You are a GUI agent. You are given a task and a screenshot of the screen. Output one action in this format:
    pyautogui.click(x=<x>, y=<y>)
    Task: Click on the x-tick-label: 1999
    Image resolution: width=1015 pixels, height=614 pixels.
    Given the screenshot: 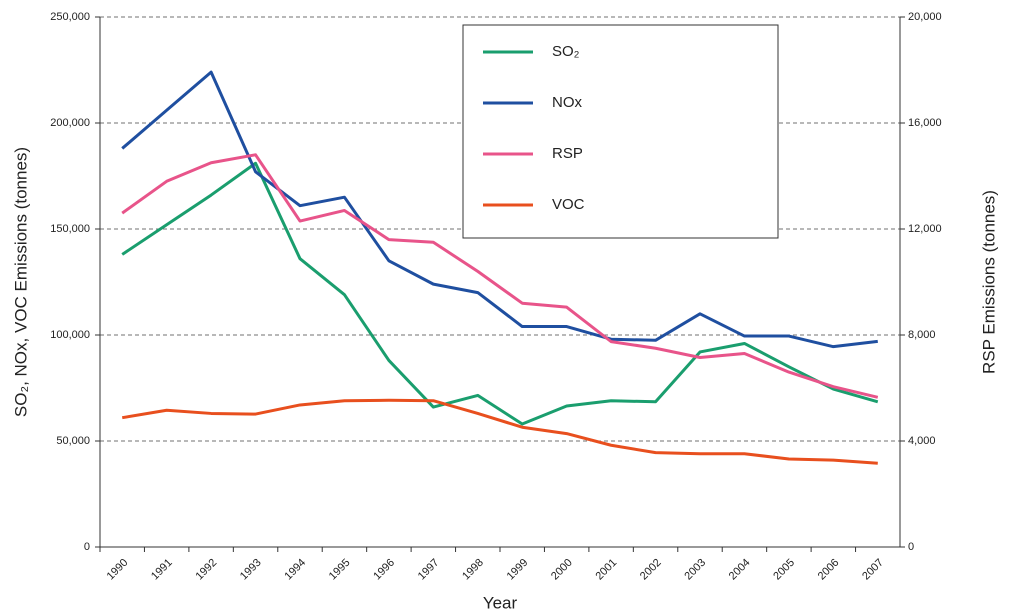 What is the action you would take?
    pyautogui.click(x=518, y=570)
    